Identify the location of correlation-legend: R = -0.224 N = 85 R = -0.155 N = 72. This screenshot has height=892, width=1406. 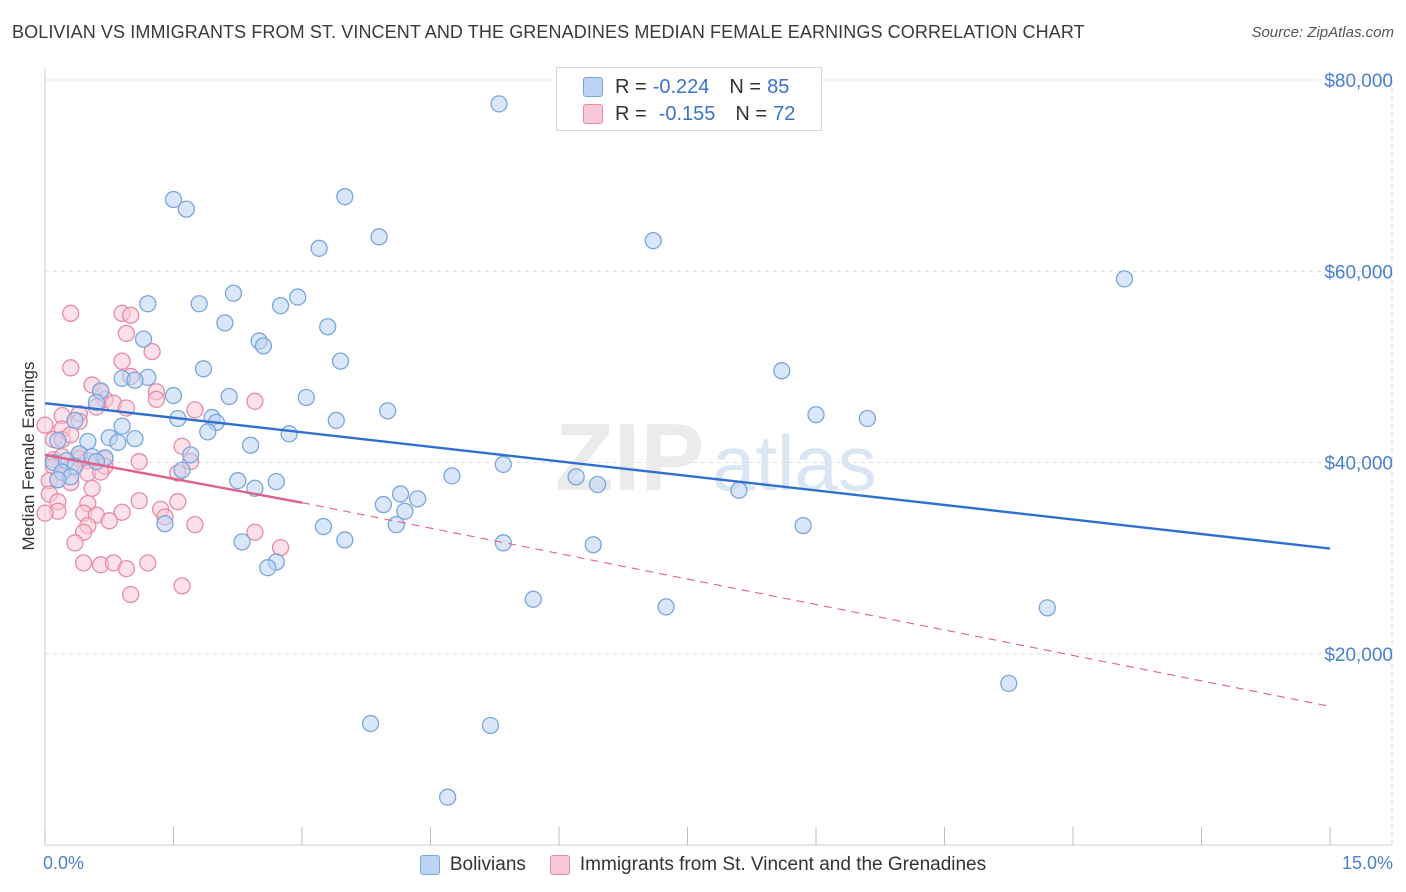
(689, 99).